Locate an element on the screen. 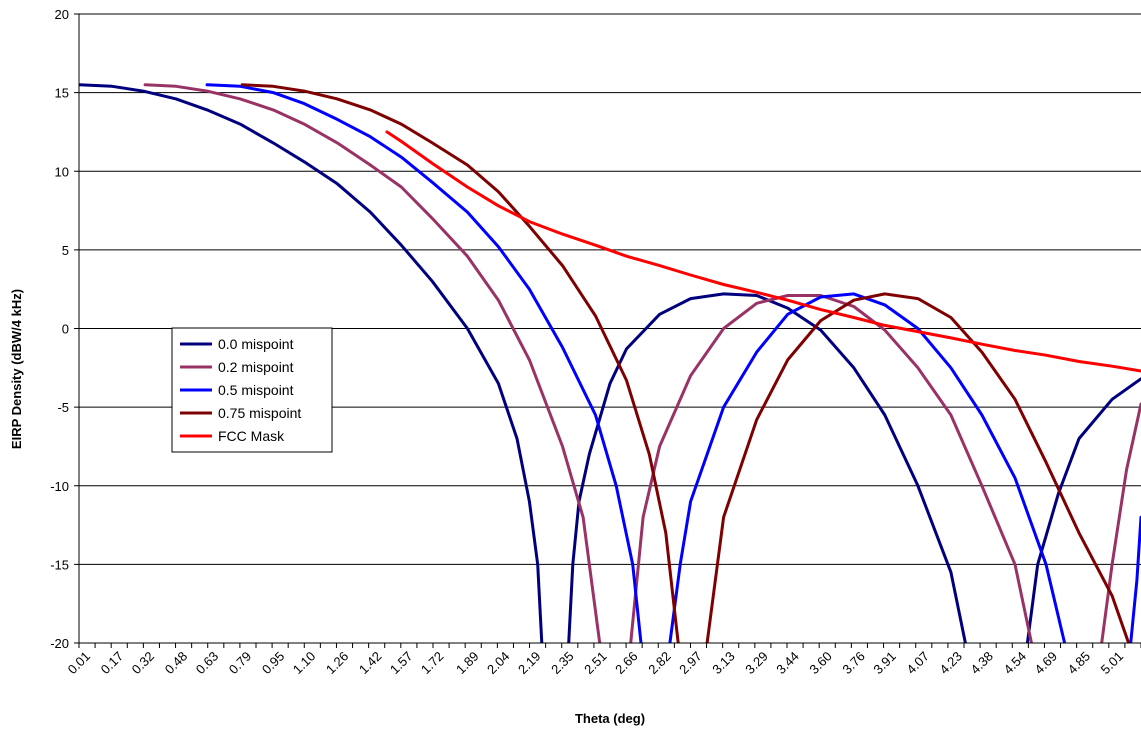 This screenshot has height=737, width=1141. x-tick-label: 0.63 is located at coordinates (207, 663).